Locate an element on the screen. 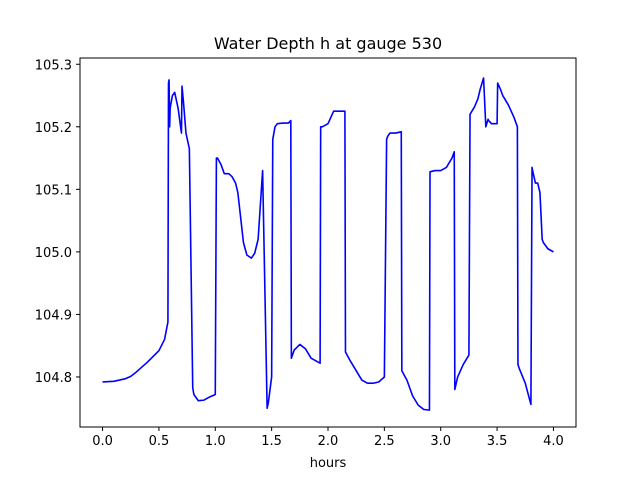 This screenshot has width=640, height=480. x-tick-label: 4.0 is located at coordinates (553, 441).